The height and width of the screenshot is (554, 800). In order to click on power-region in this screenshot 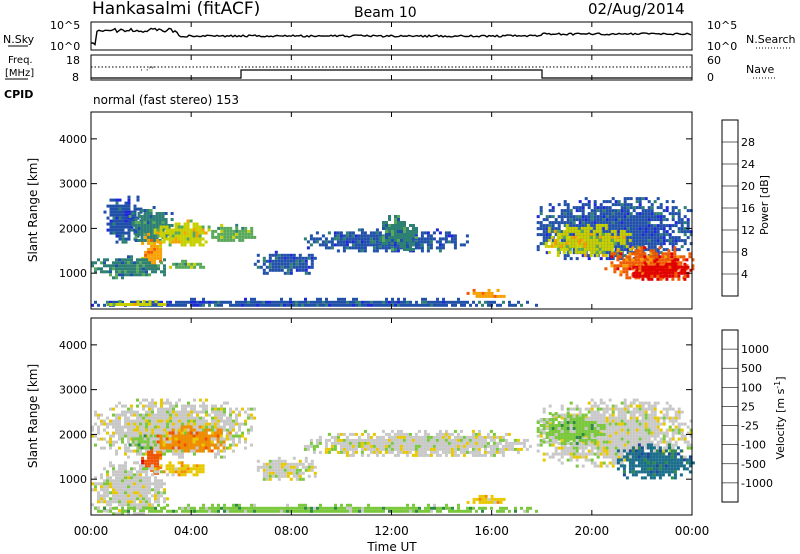, I will do `click(182, 233)`.